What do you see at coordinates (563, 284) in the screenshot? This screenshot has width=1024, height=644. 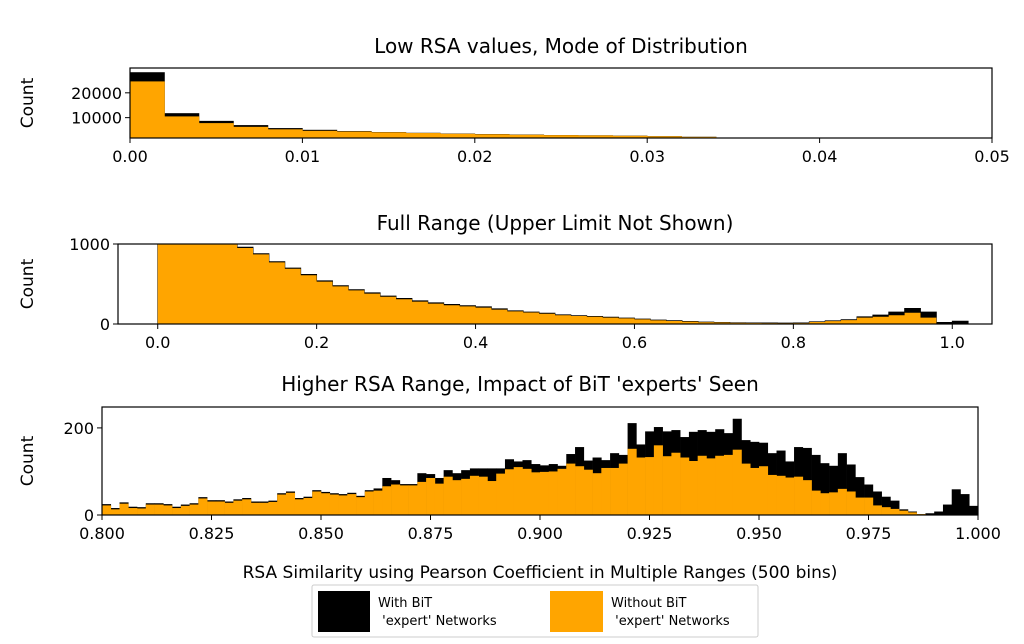 I see `plot-area` at bounding box center [563, 284].